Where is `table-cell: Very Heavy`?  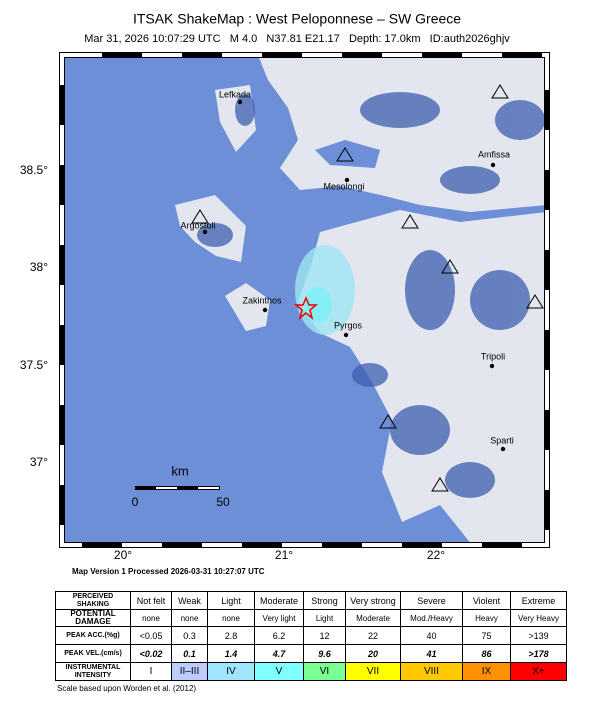
table-cell: Very Heavy is located at coordinates (538, 618).